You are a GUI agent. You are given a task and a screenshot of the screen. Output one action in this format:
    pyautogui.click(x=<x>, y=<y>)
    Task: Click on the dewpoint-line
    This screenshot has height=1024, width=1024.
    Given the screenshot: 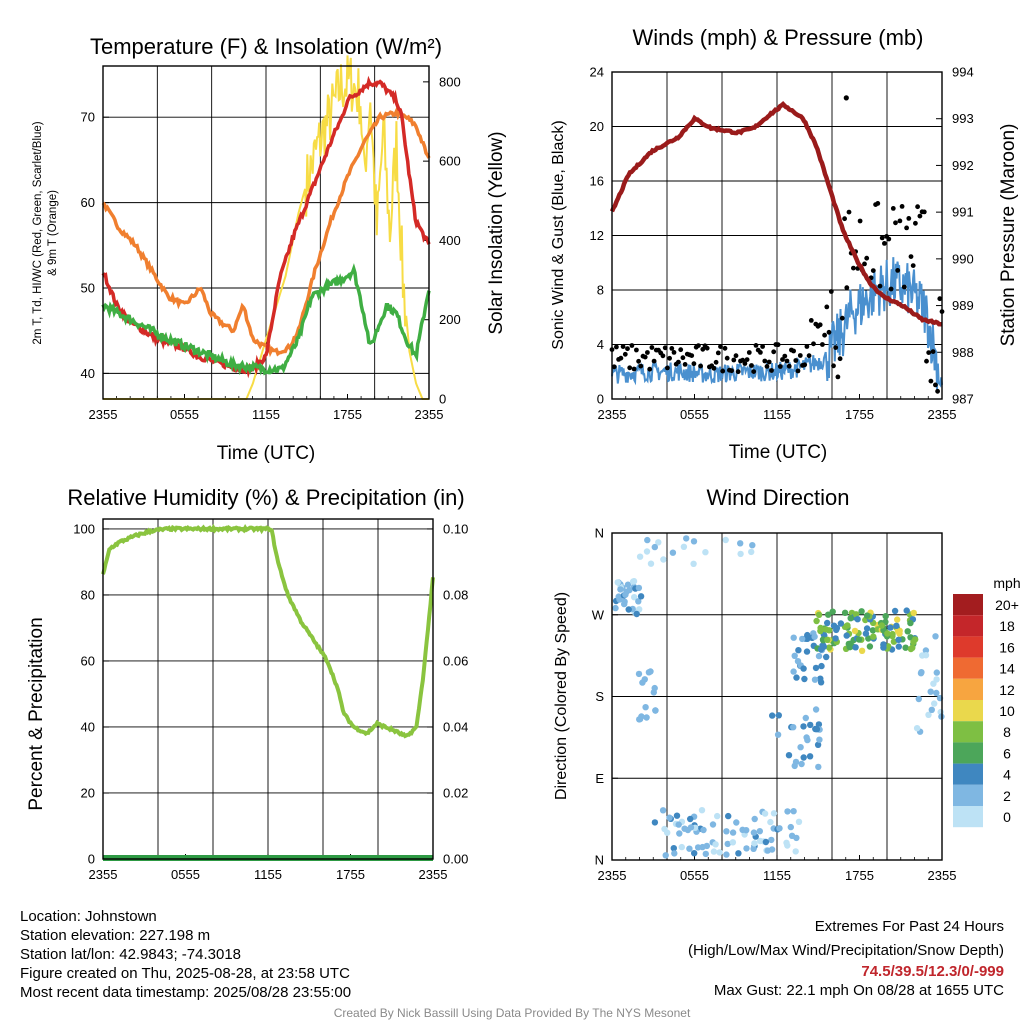 What is the action you would take?
    pyautogui.click(x=266, y=319)
    